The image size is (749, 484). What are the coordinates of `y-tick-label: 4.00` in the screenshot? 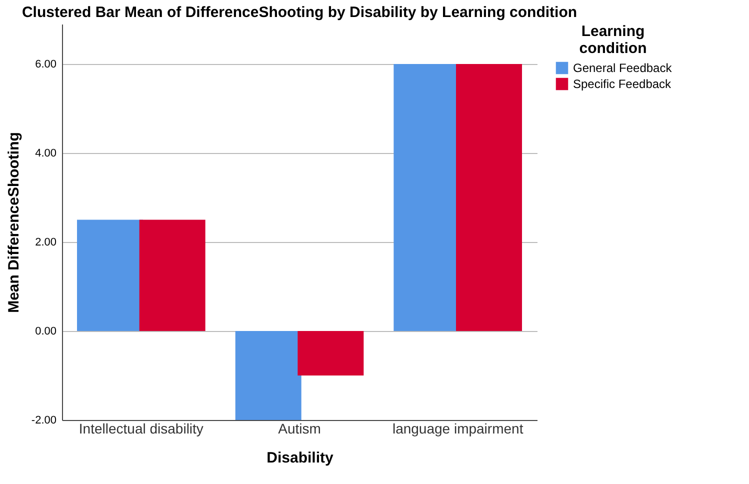 It's located at (45, 154).